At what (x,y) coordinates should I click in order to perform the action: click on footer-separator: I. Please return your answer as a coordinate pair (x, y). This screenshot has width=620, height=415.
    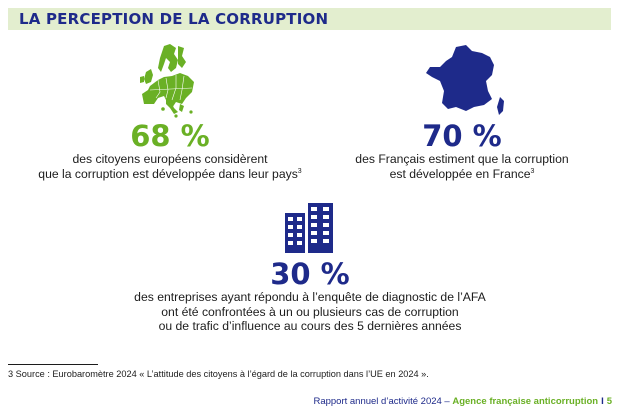
    Looking at the image, I should click on (602, 401).